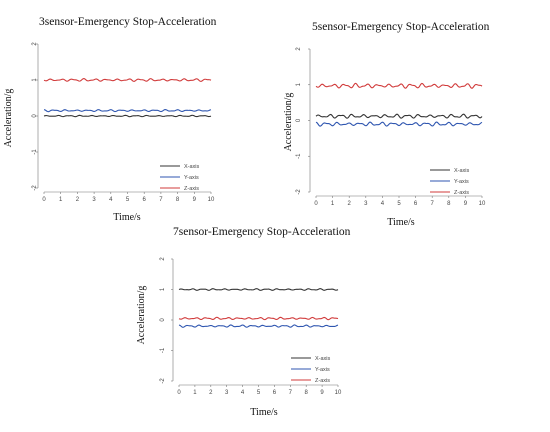  I want to click on chart-title: 3sensor-Emergency Stop-Acceleration, so click(128, 22).